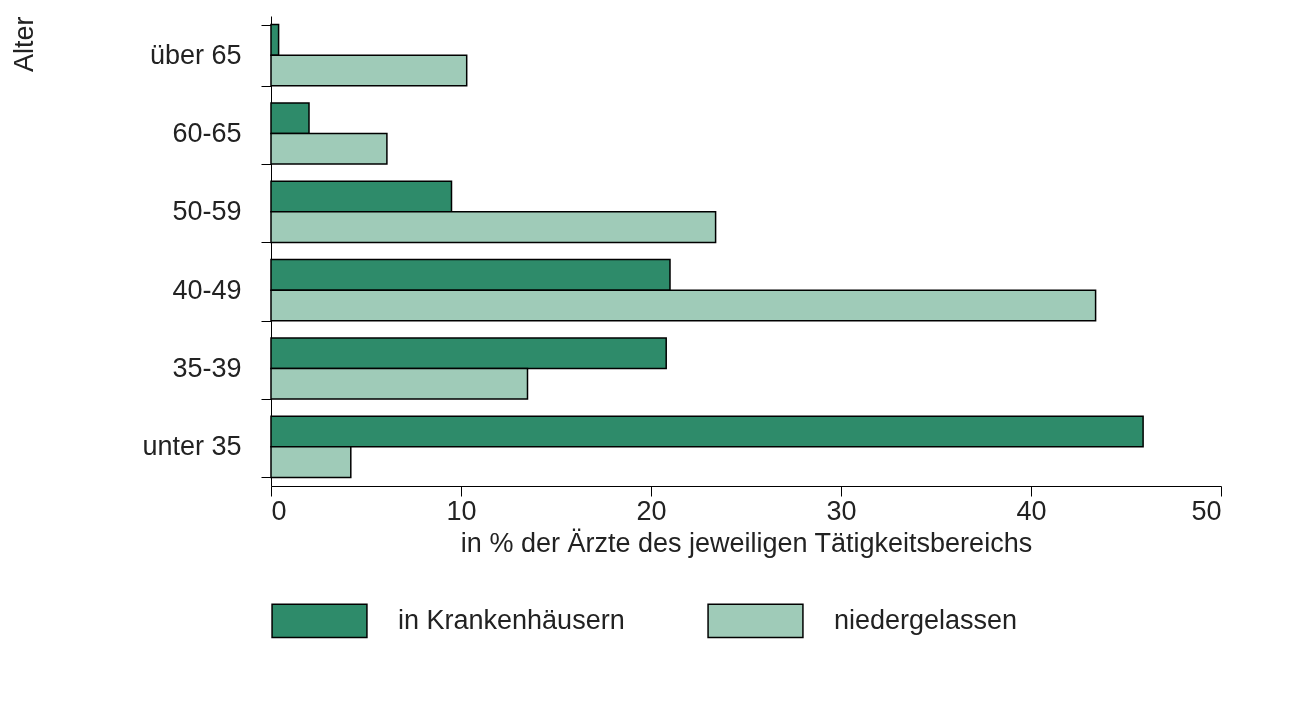 The image size is (1291, 707). I want to click on x-tick-label: 30, so click(841, 510).